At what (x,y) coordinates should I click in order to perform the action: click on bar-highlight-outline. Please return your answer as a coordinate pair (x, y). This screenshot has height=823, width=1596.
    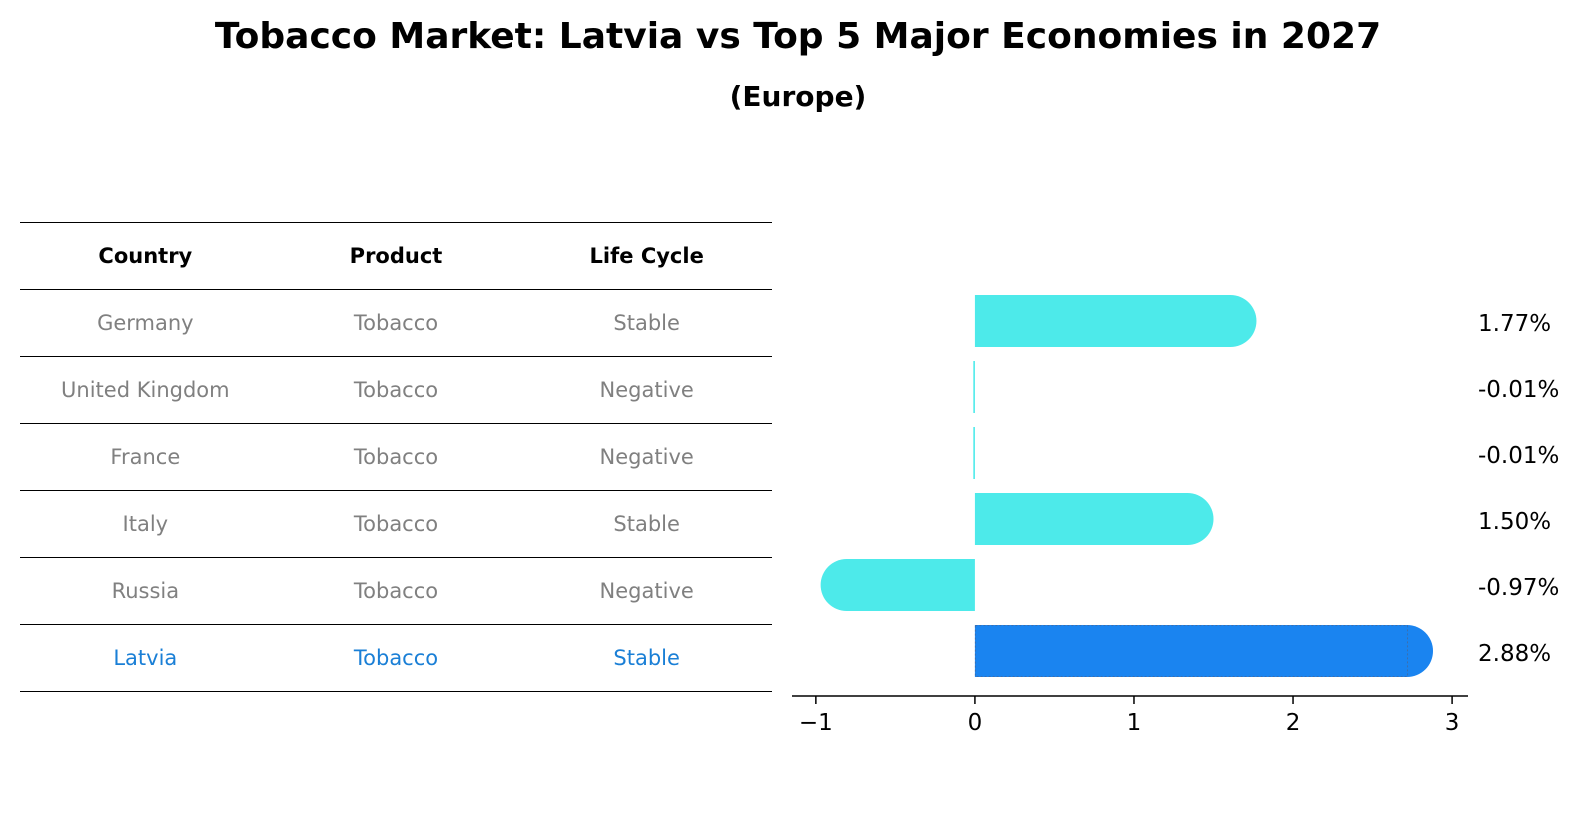
    Looking at the image, I should click on (1191, 651).